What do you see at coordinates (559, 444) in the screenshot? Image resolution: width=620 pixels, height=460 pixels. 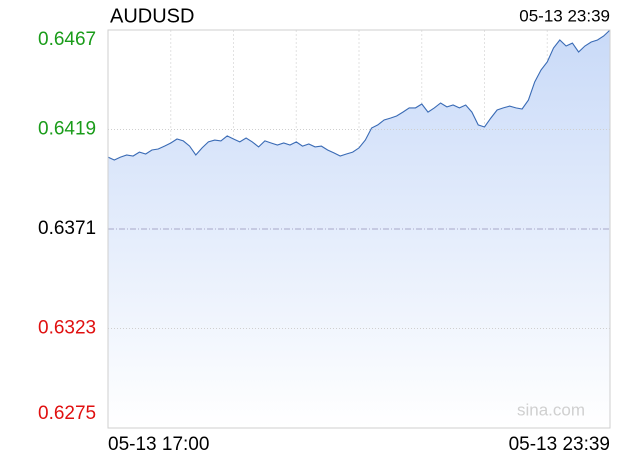 I see `x-tick-label: 05-13 23:39` at bounding box center [559, 444].